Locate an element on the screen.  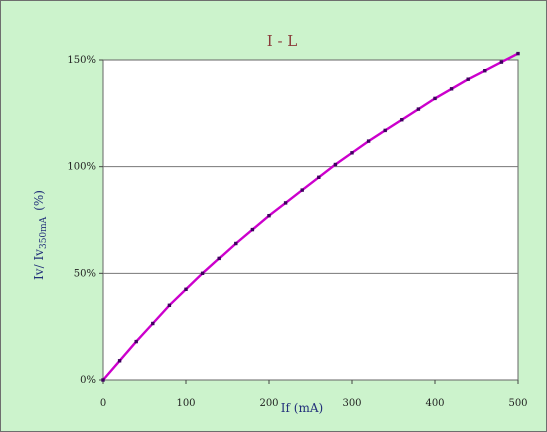
y-axis-label-main: Iv/ Iv is located at coordinates (39, 264).